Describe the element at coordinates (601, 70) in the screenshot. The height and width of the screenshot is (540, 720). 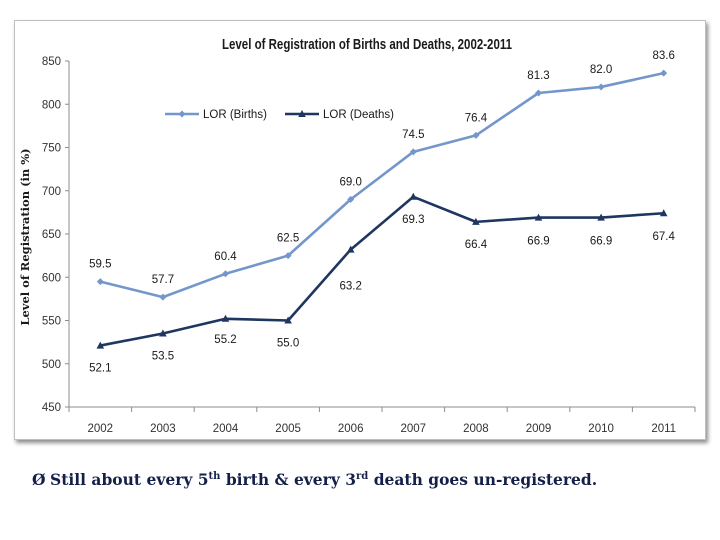
I see `births-data-label: 82.0` at that location.